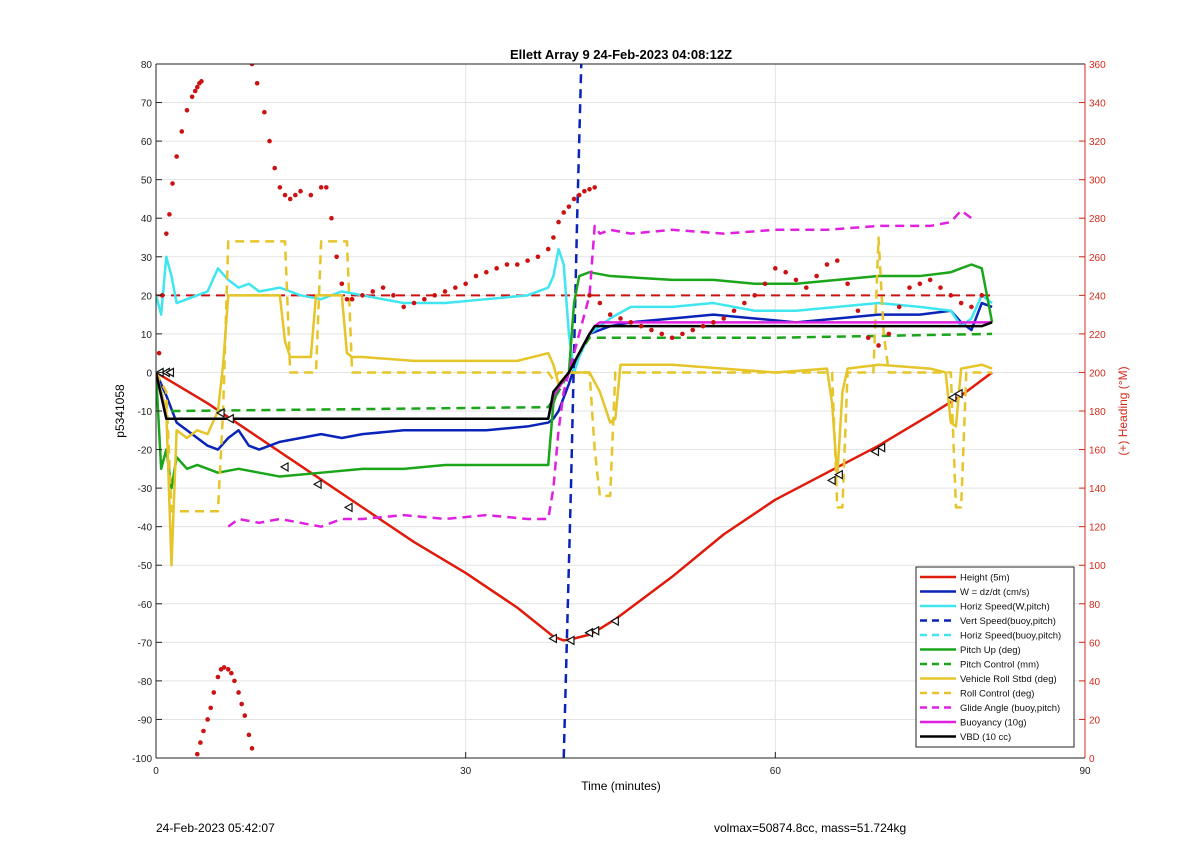  I want to click on legend-label-1: W = dz/dt (cm/s), so click(994, 592).